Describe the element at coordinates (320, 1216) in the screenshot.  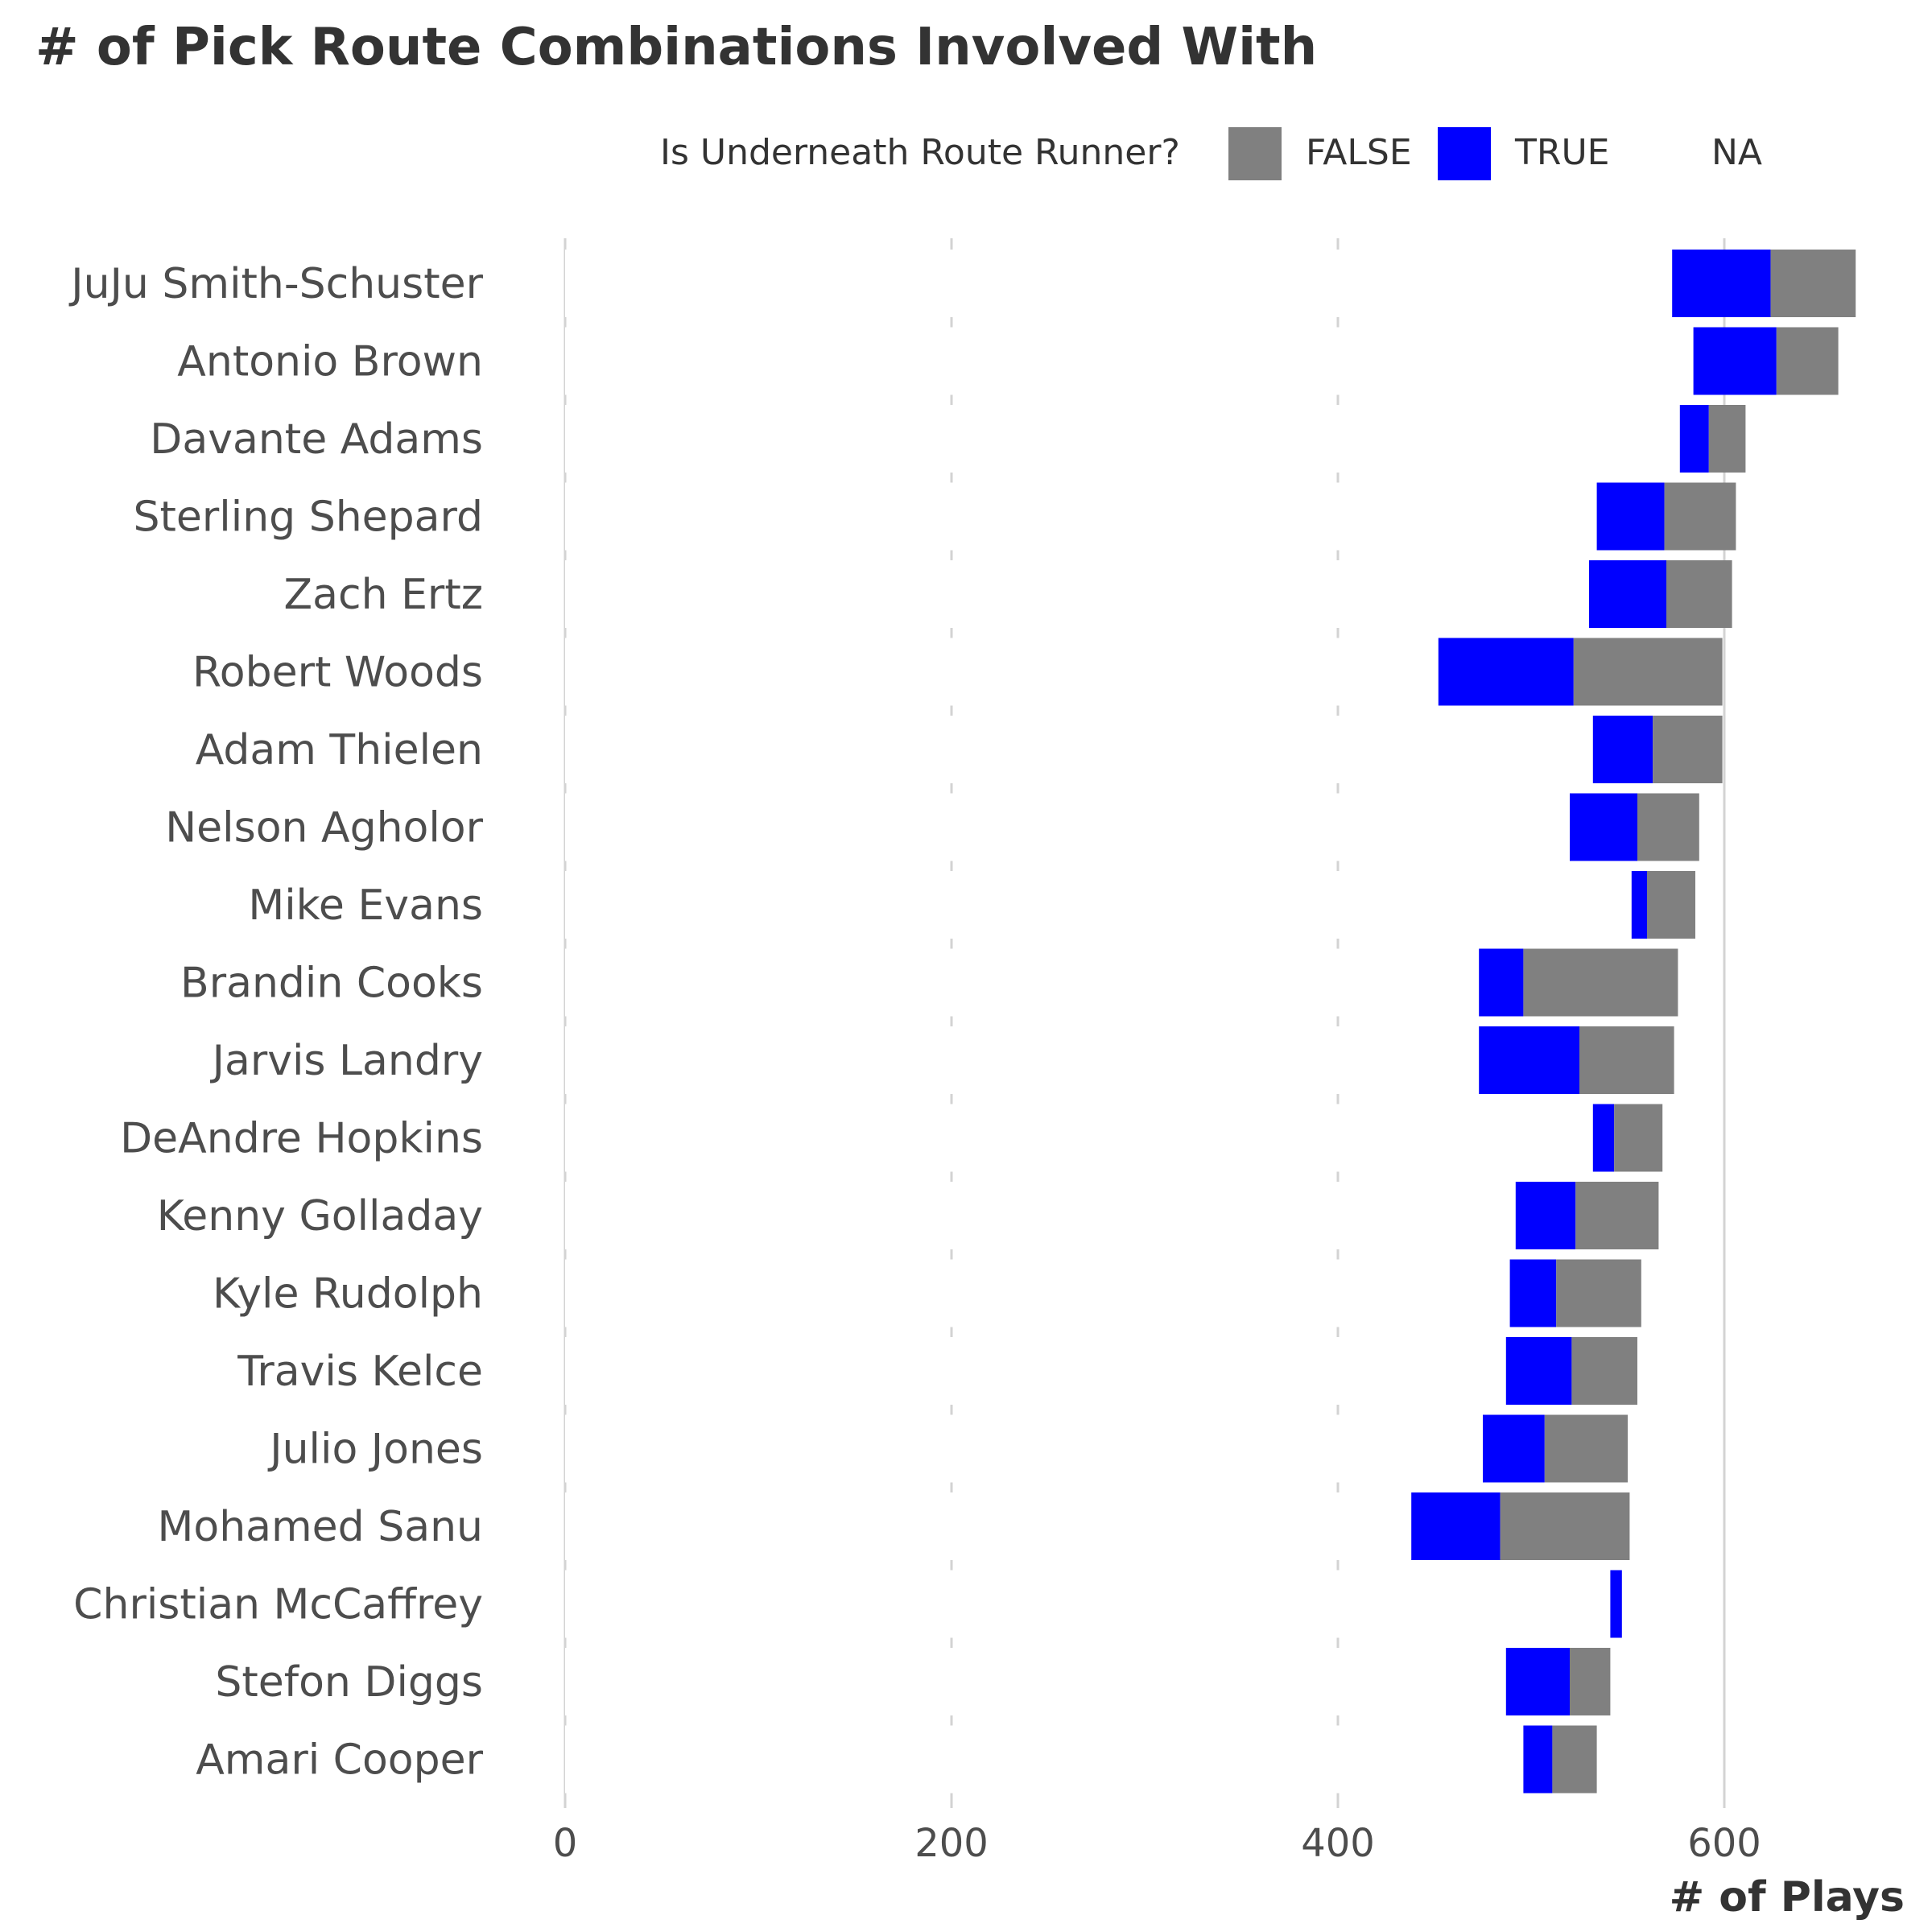
I see `y-tick-label: Kenny Golladay` at that location.